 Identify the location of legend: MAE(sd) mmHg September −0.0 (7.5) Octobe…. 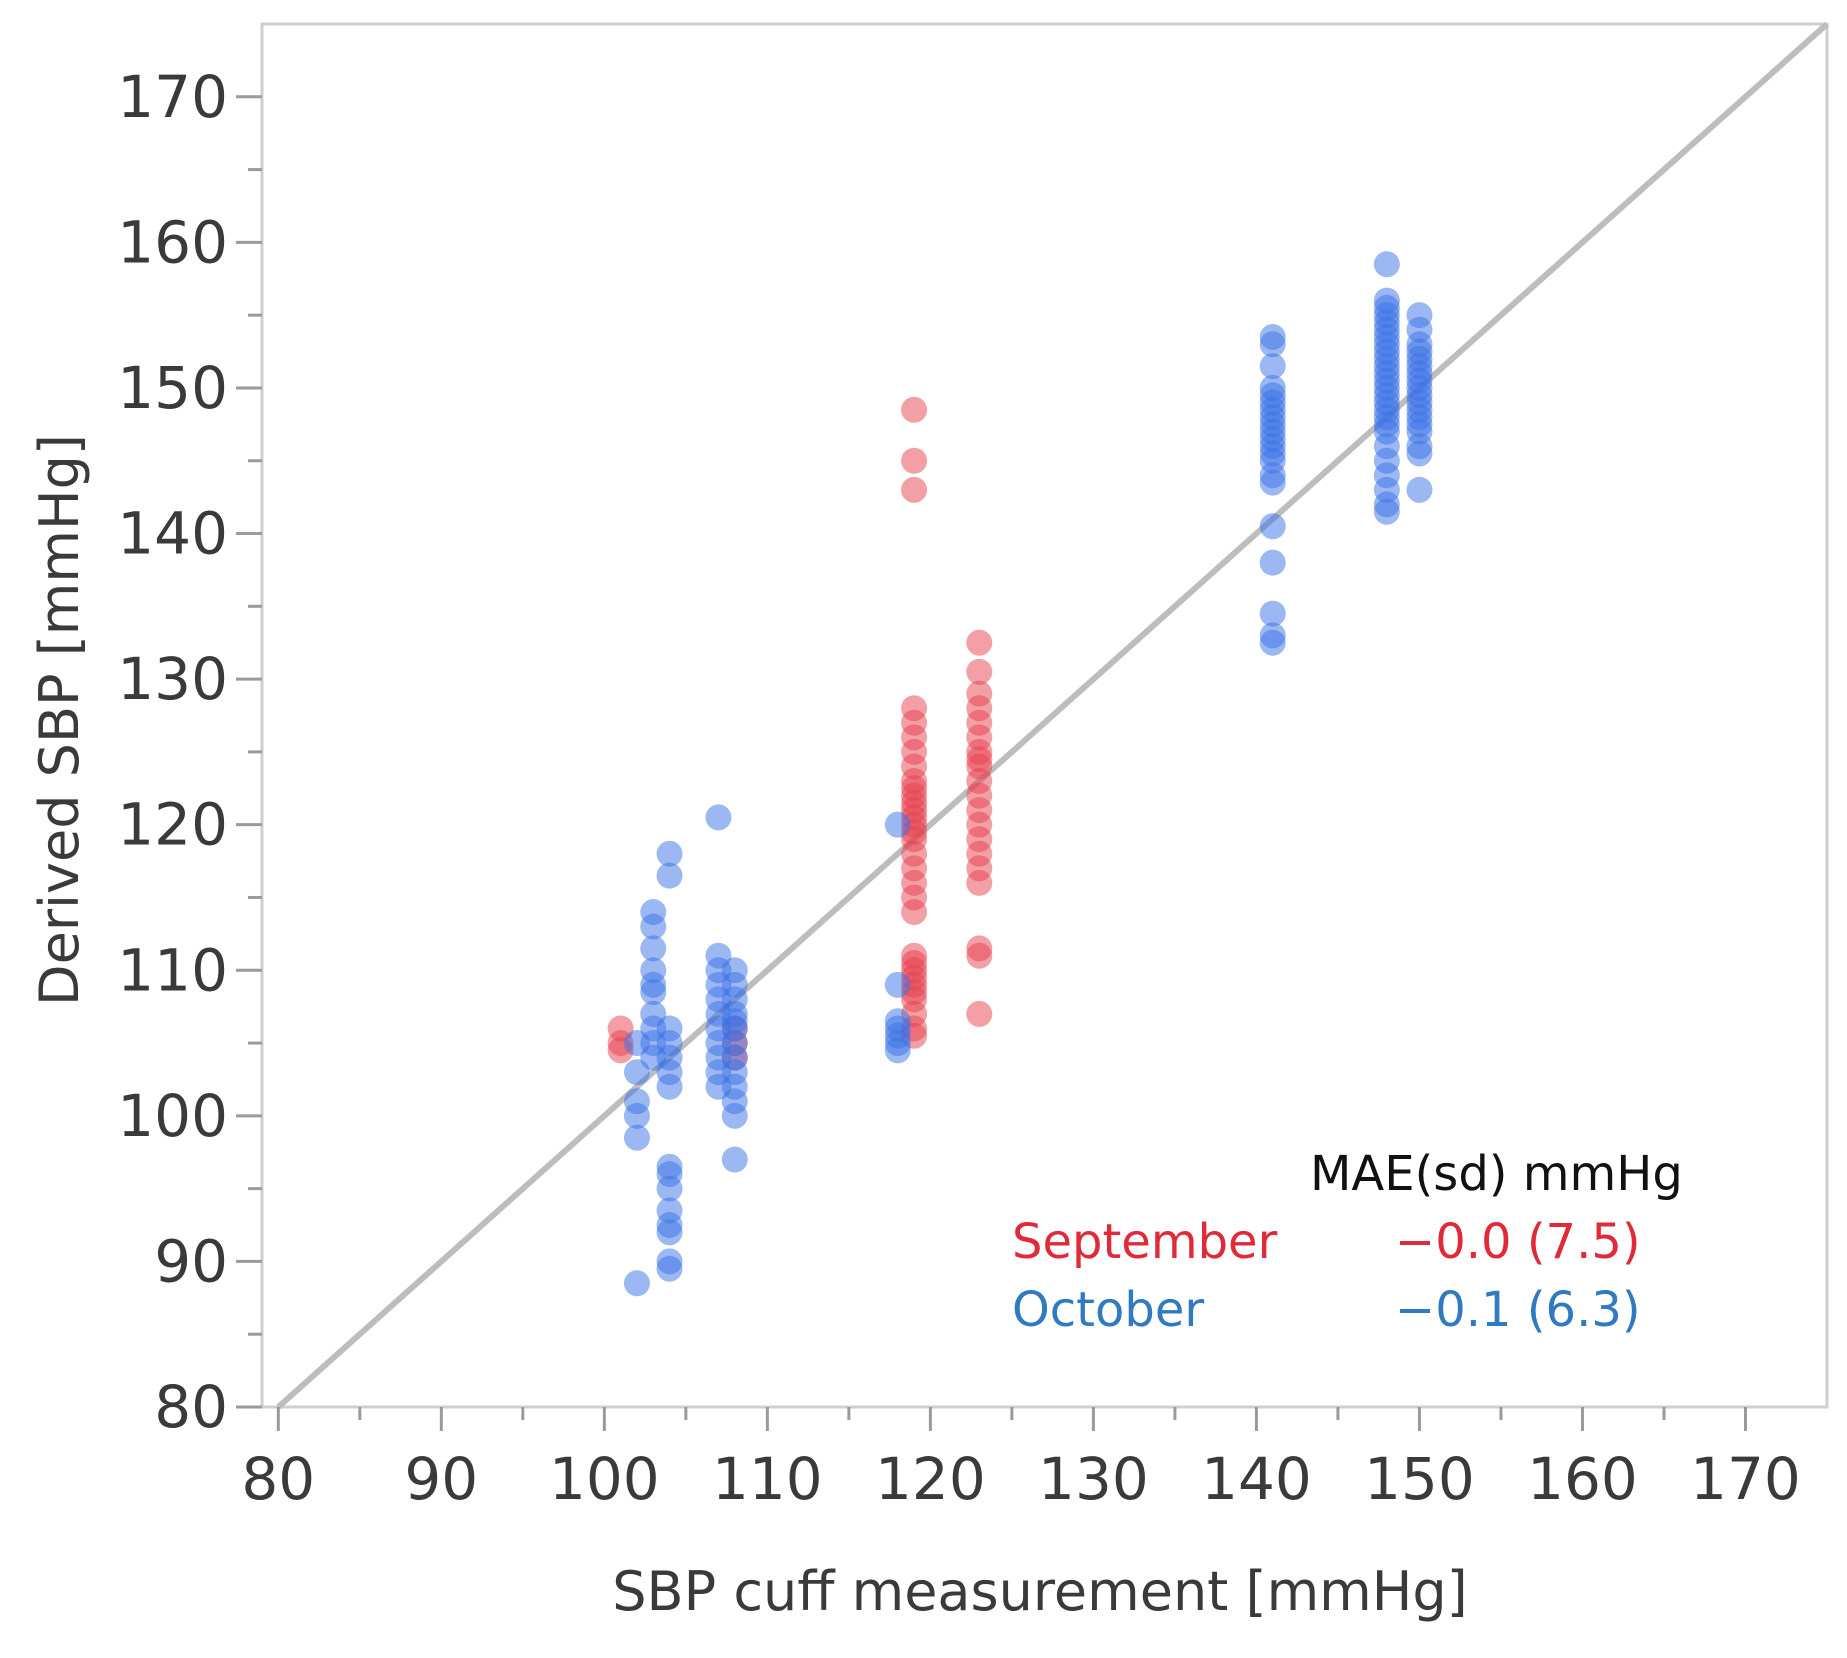
(1347, 1242).